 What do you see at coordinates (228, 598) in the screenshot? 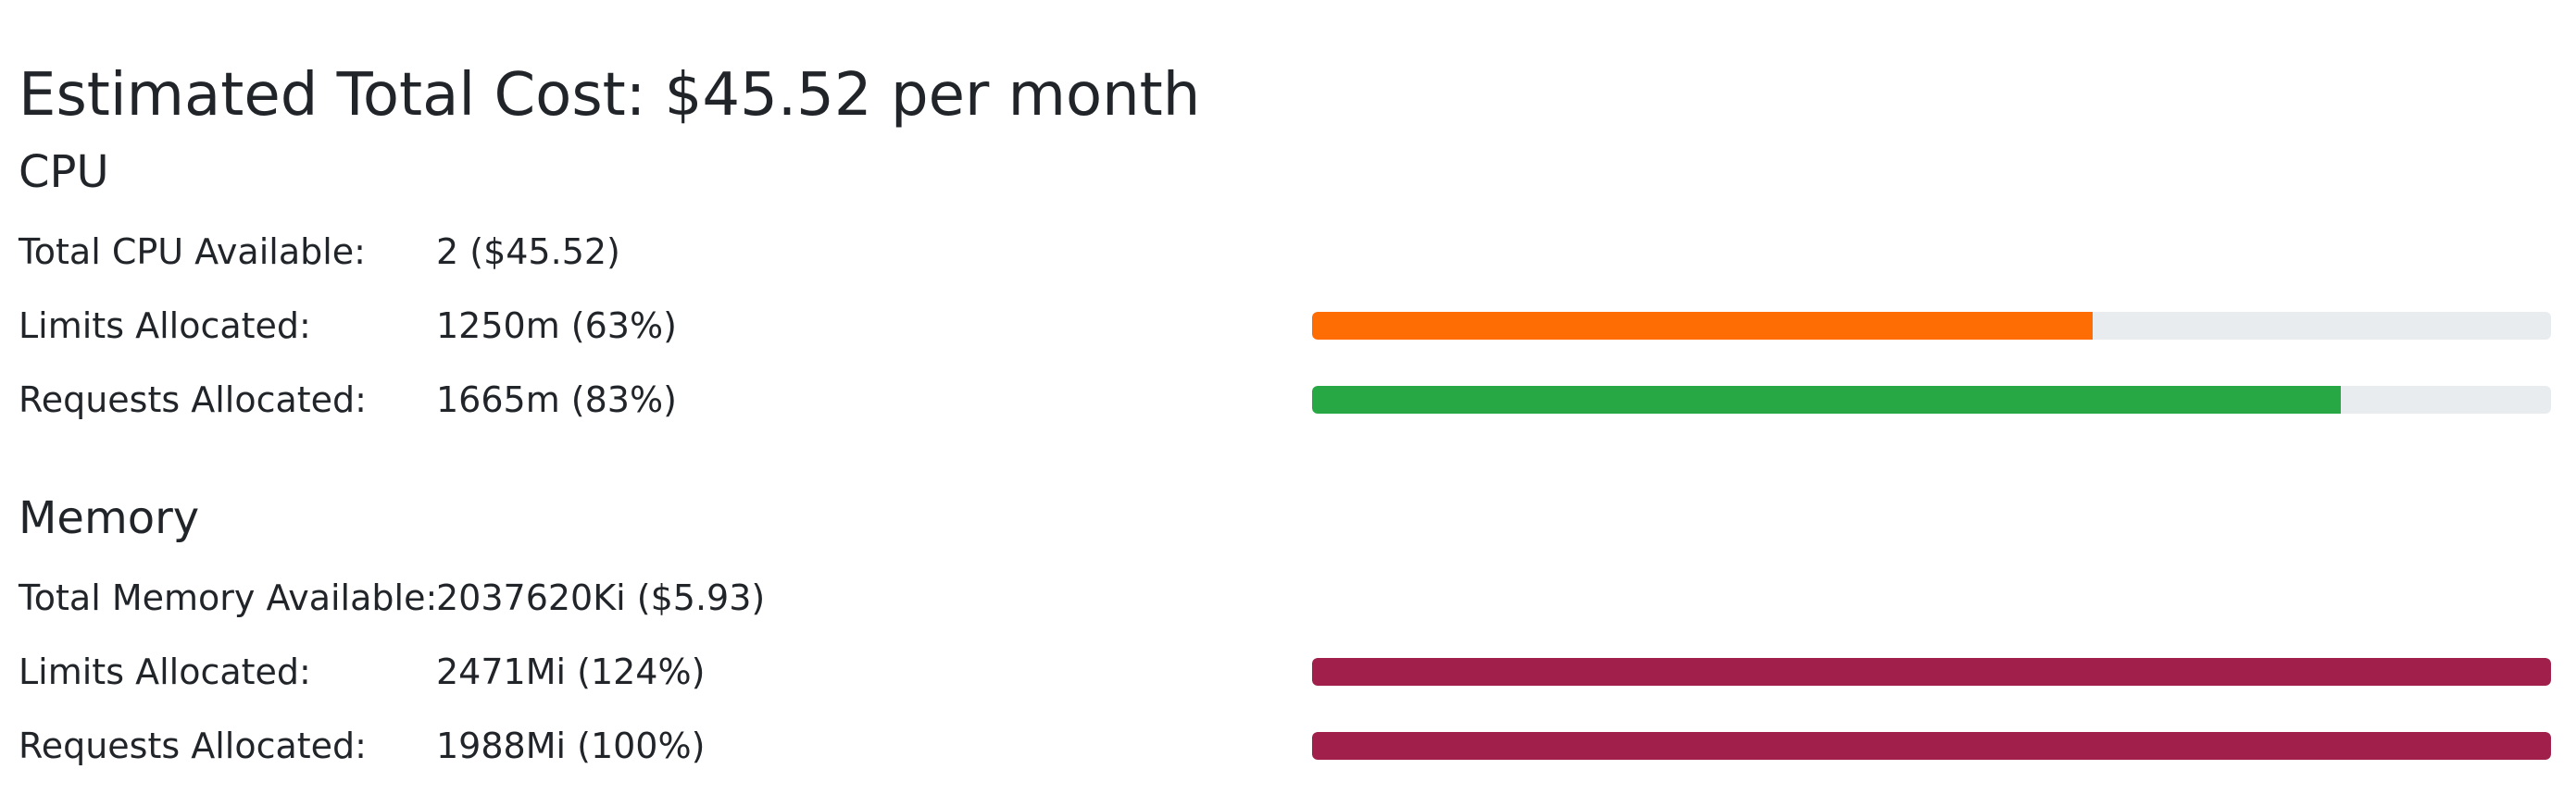
I see `memory-total-label: Total Memory Available:` at bounding box center [228, 598].